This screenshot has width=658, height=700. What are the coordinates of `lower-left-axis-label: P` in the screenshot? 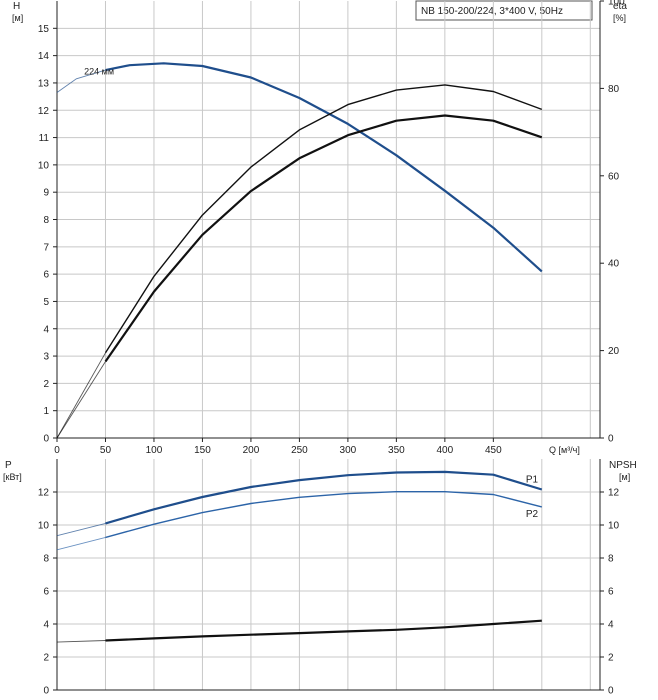 It's located at (8, 465).